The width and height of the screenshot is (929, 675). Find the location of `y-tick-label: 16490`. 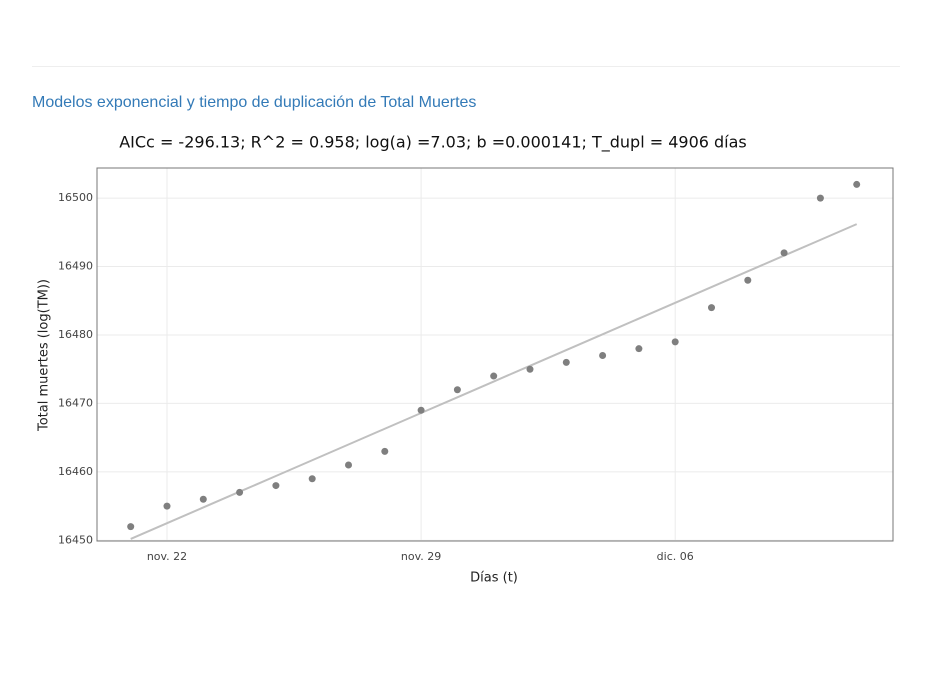

y-tick-label: 16490 is located at coordinates (75, 266).